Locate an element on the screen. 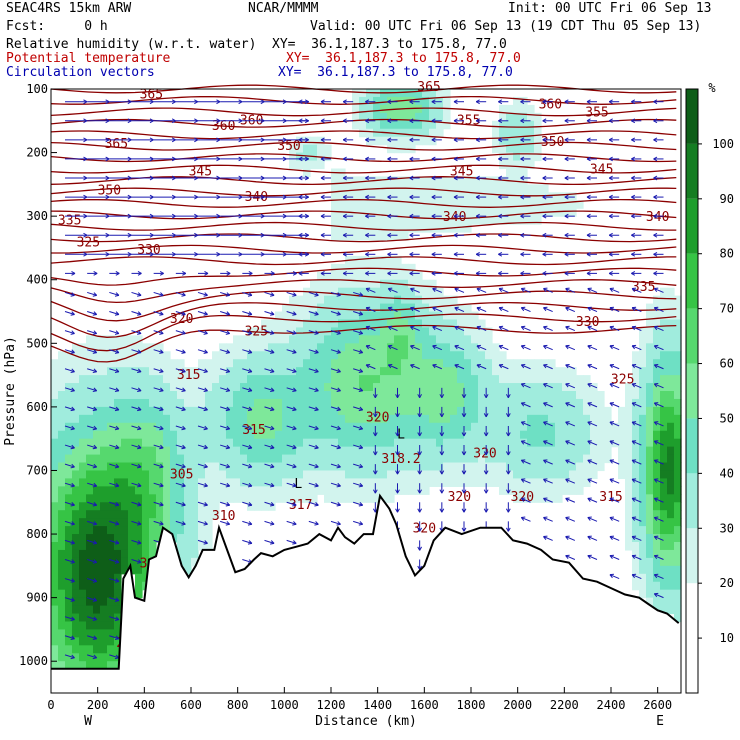 This screenshot has width=740, height=740. x-tick-label: 1400 is located at coordinates (377, 705).